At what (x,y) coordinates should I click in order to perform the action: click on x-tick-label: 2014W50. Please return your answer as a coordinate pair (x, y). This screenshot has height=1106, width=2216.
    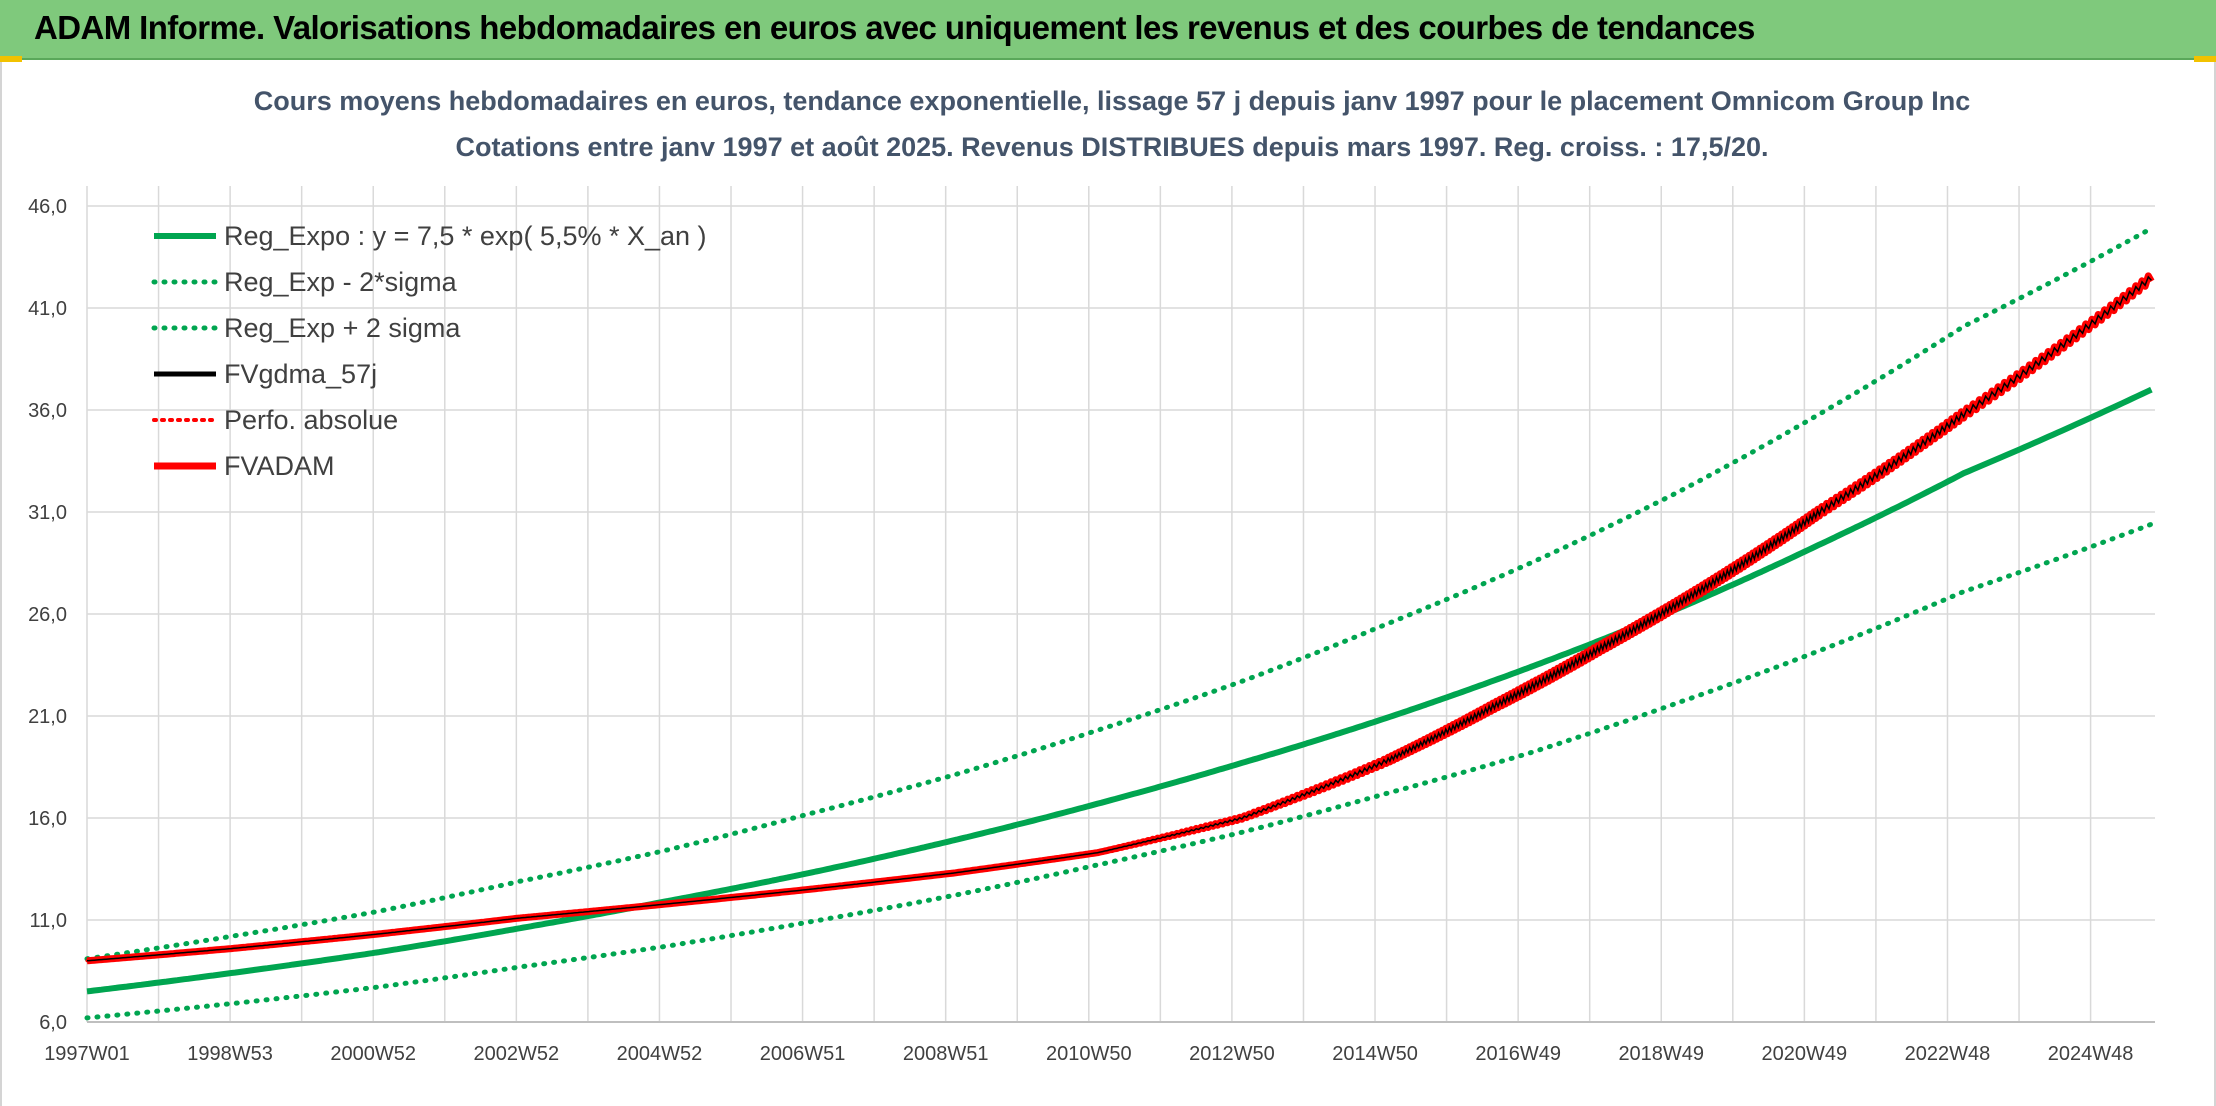
    Looking at the image, I should click on (1375, 1054).